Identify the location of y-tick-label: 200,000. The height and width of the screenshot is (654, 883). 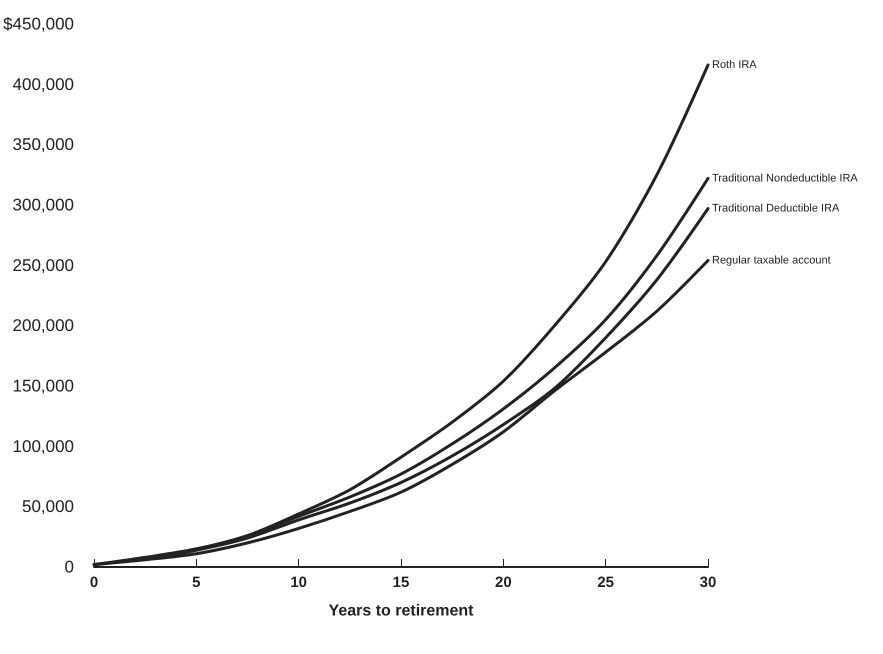
(43, 326).